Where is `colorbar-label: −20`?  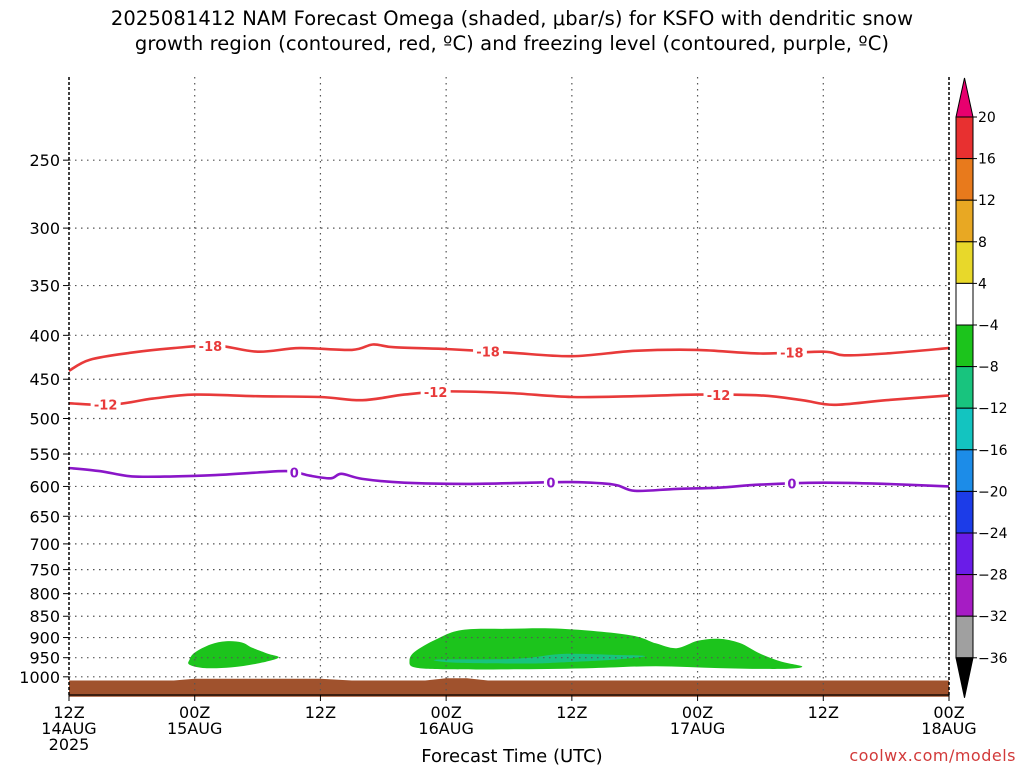
colorbar-label: −20 is located at coordinates (993, 492).